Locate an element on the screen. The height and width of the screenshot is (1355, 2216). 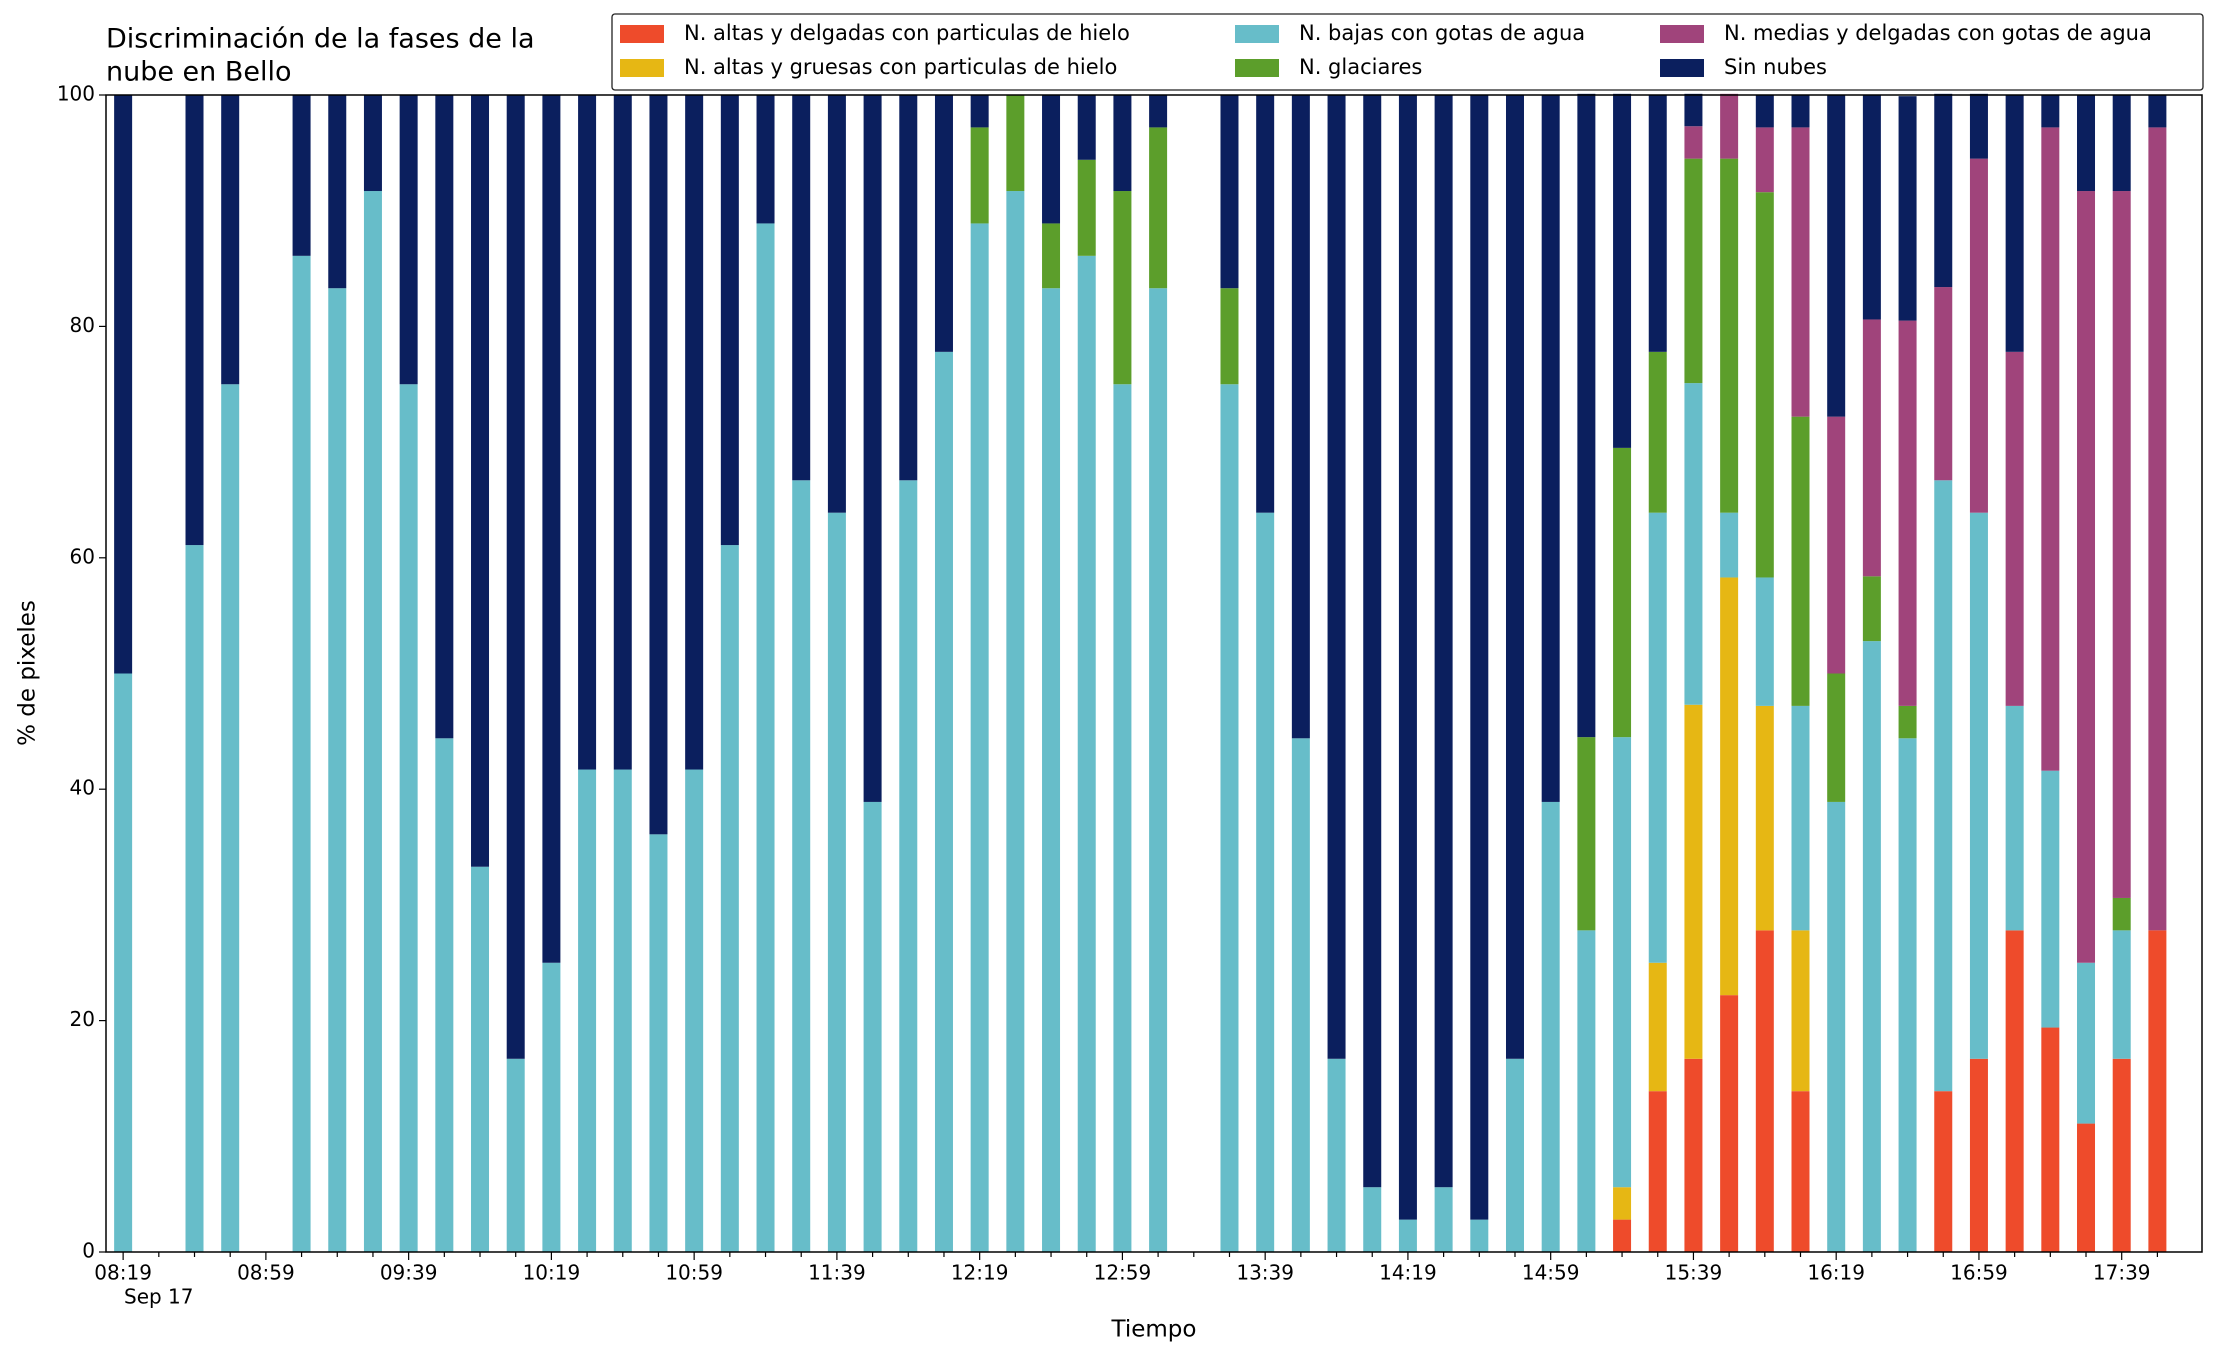
y-tick-label: 40 is located at coordinates (82, 788).